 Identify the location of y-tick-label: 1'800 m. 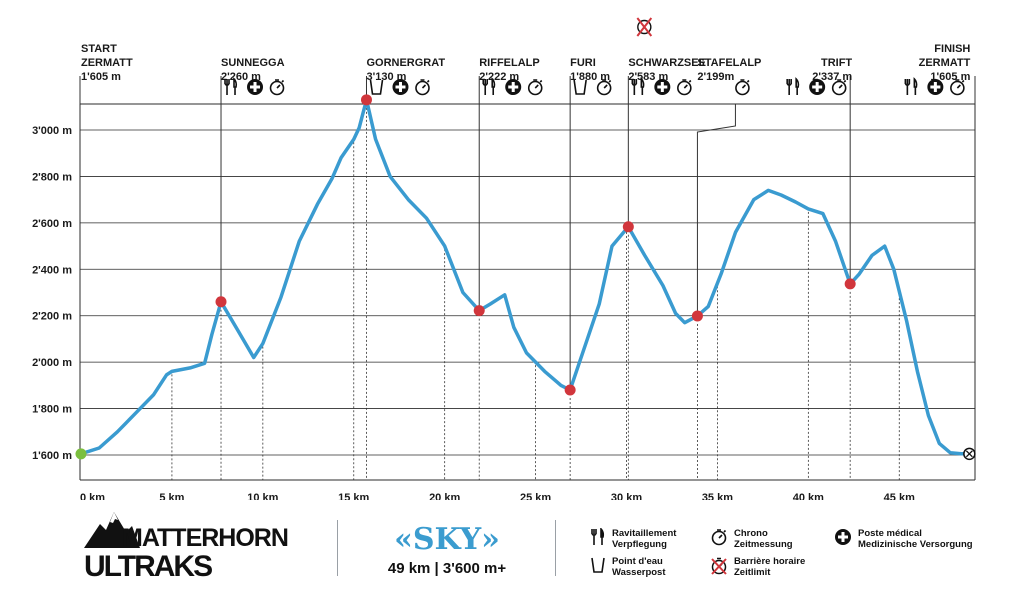
(52, 410).